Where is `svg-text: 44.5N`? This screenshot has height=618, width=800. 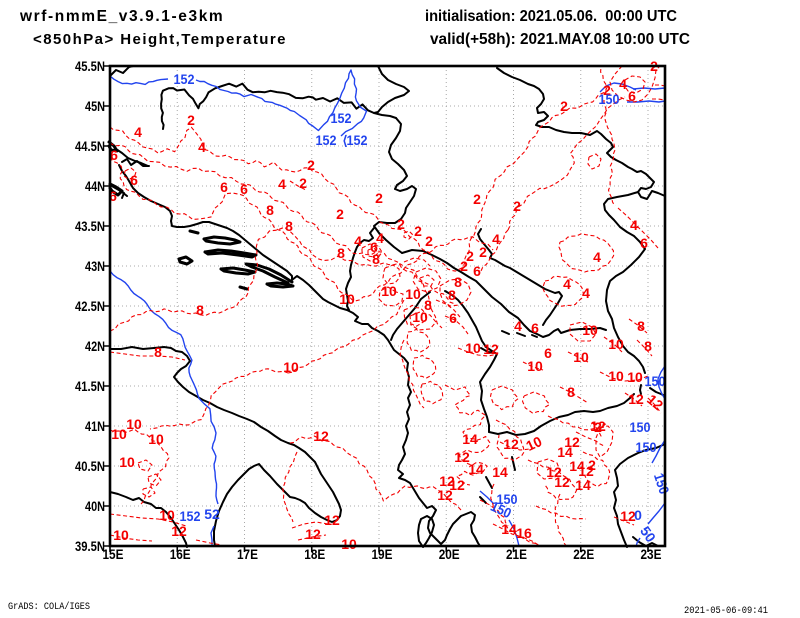 svg-text: 44.5N is located at coordinates (90, 146).